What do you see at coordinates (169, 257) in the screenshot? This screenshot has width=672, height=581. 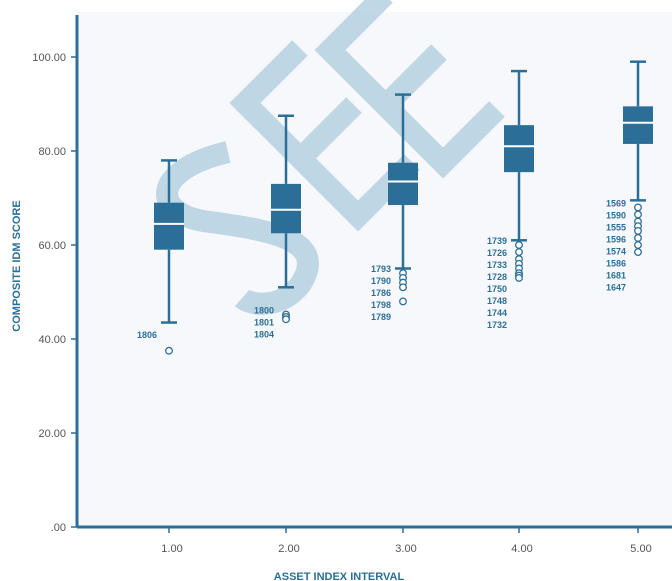 I see `box-group-1.00` at bounding box center [169, 257].